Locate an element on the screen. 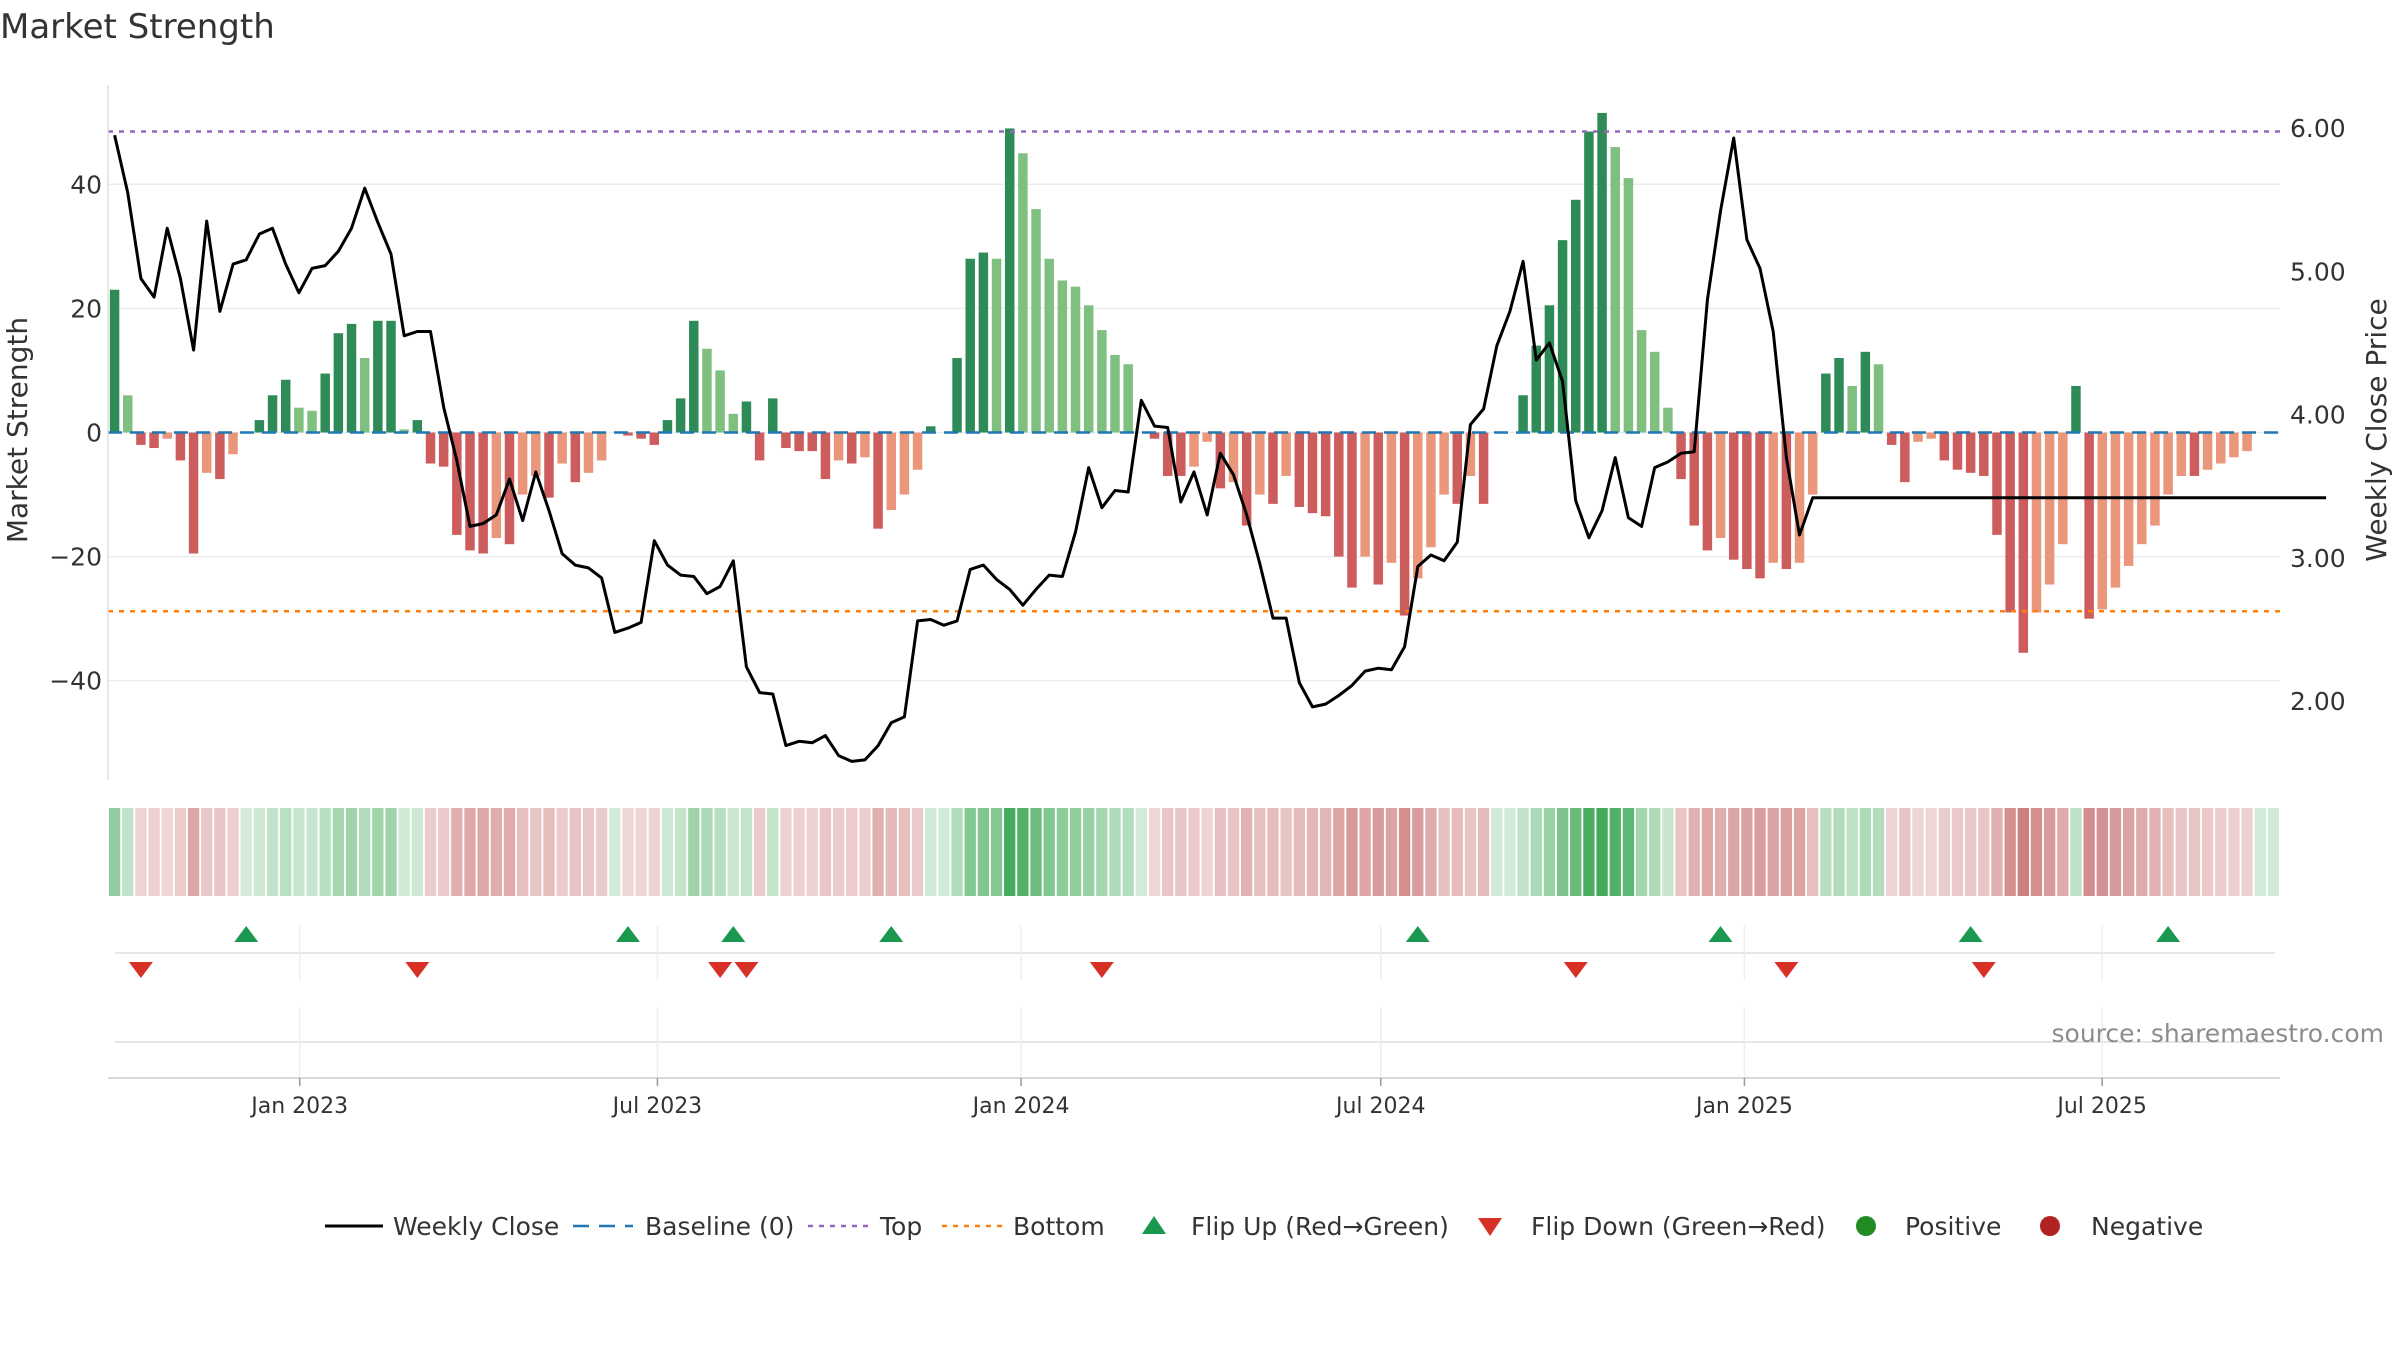 Image resolution: width=2400 pixels, height=1354 pixels. legend-glyph-negative is located at coordinates (2050, 1226).